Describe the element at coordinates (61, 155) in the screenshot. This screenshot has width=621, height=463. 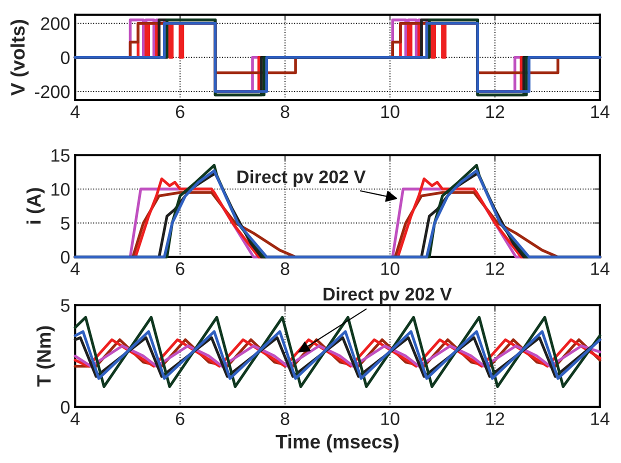
I see `y-tick-label: 15` at that location.